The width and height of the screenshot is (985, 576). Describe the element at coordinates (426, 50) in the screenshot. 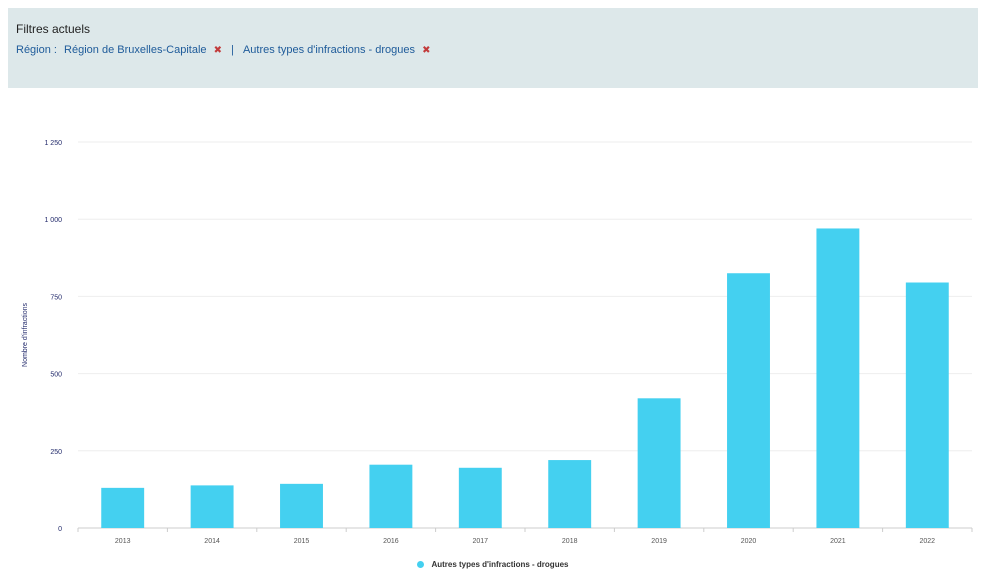

I see `remove-offense-filter-icon: ✖` at that location.